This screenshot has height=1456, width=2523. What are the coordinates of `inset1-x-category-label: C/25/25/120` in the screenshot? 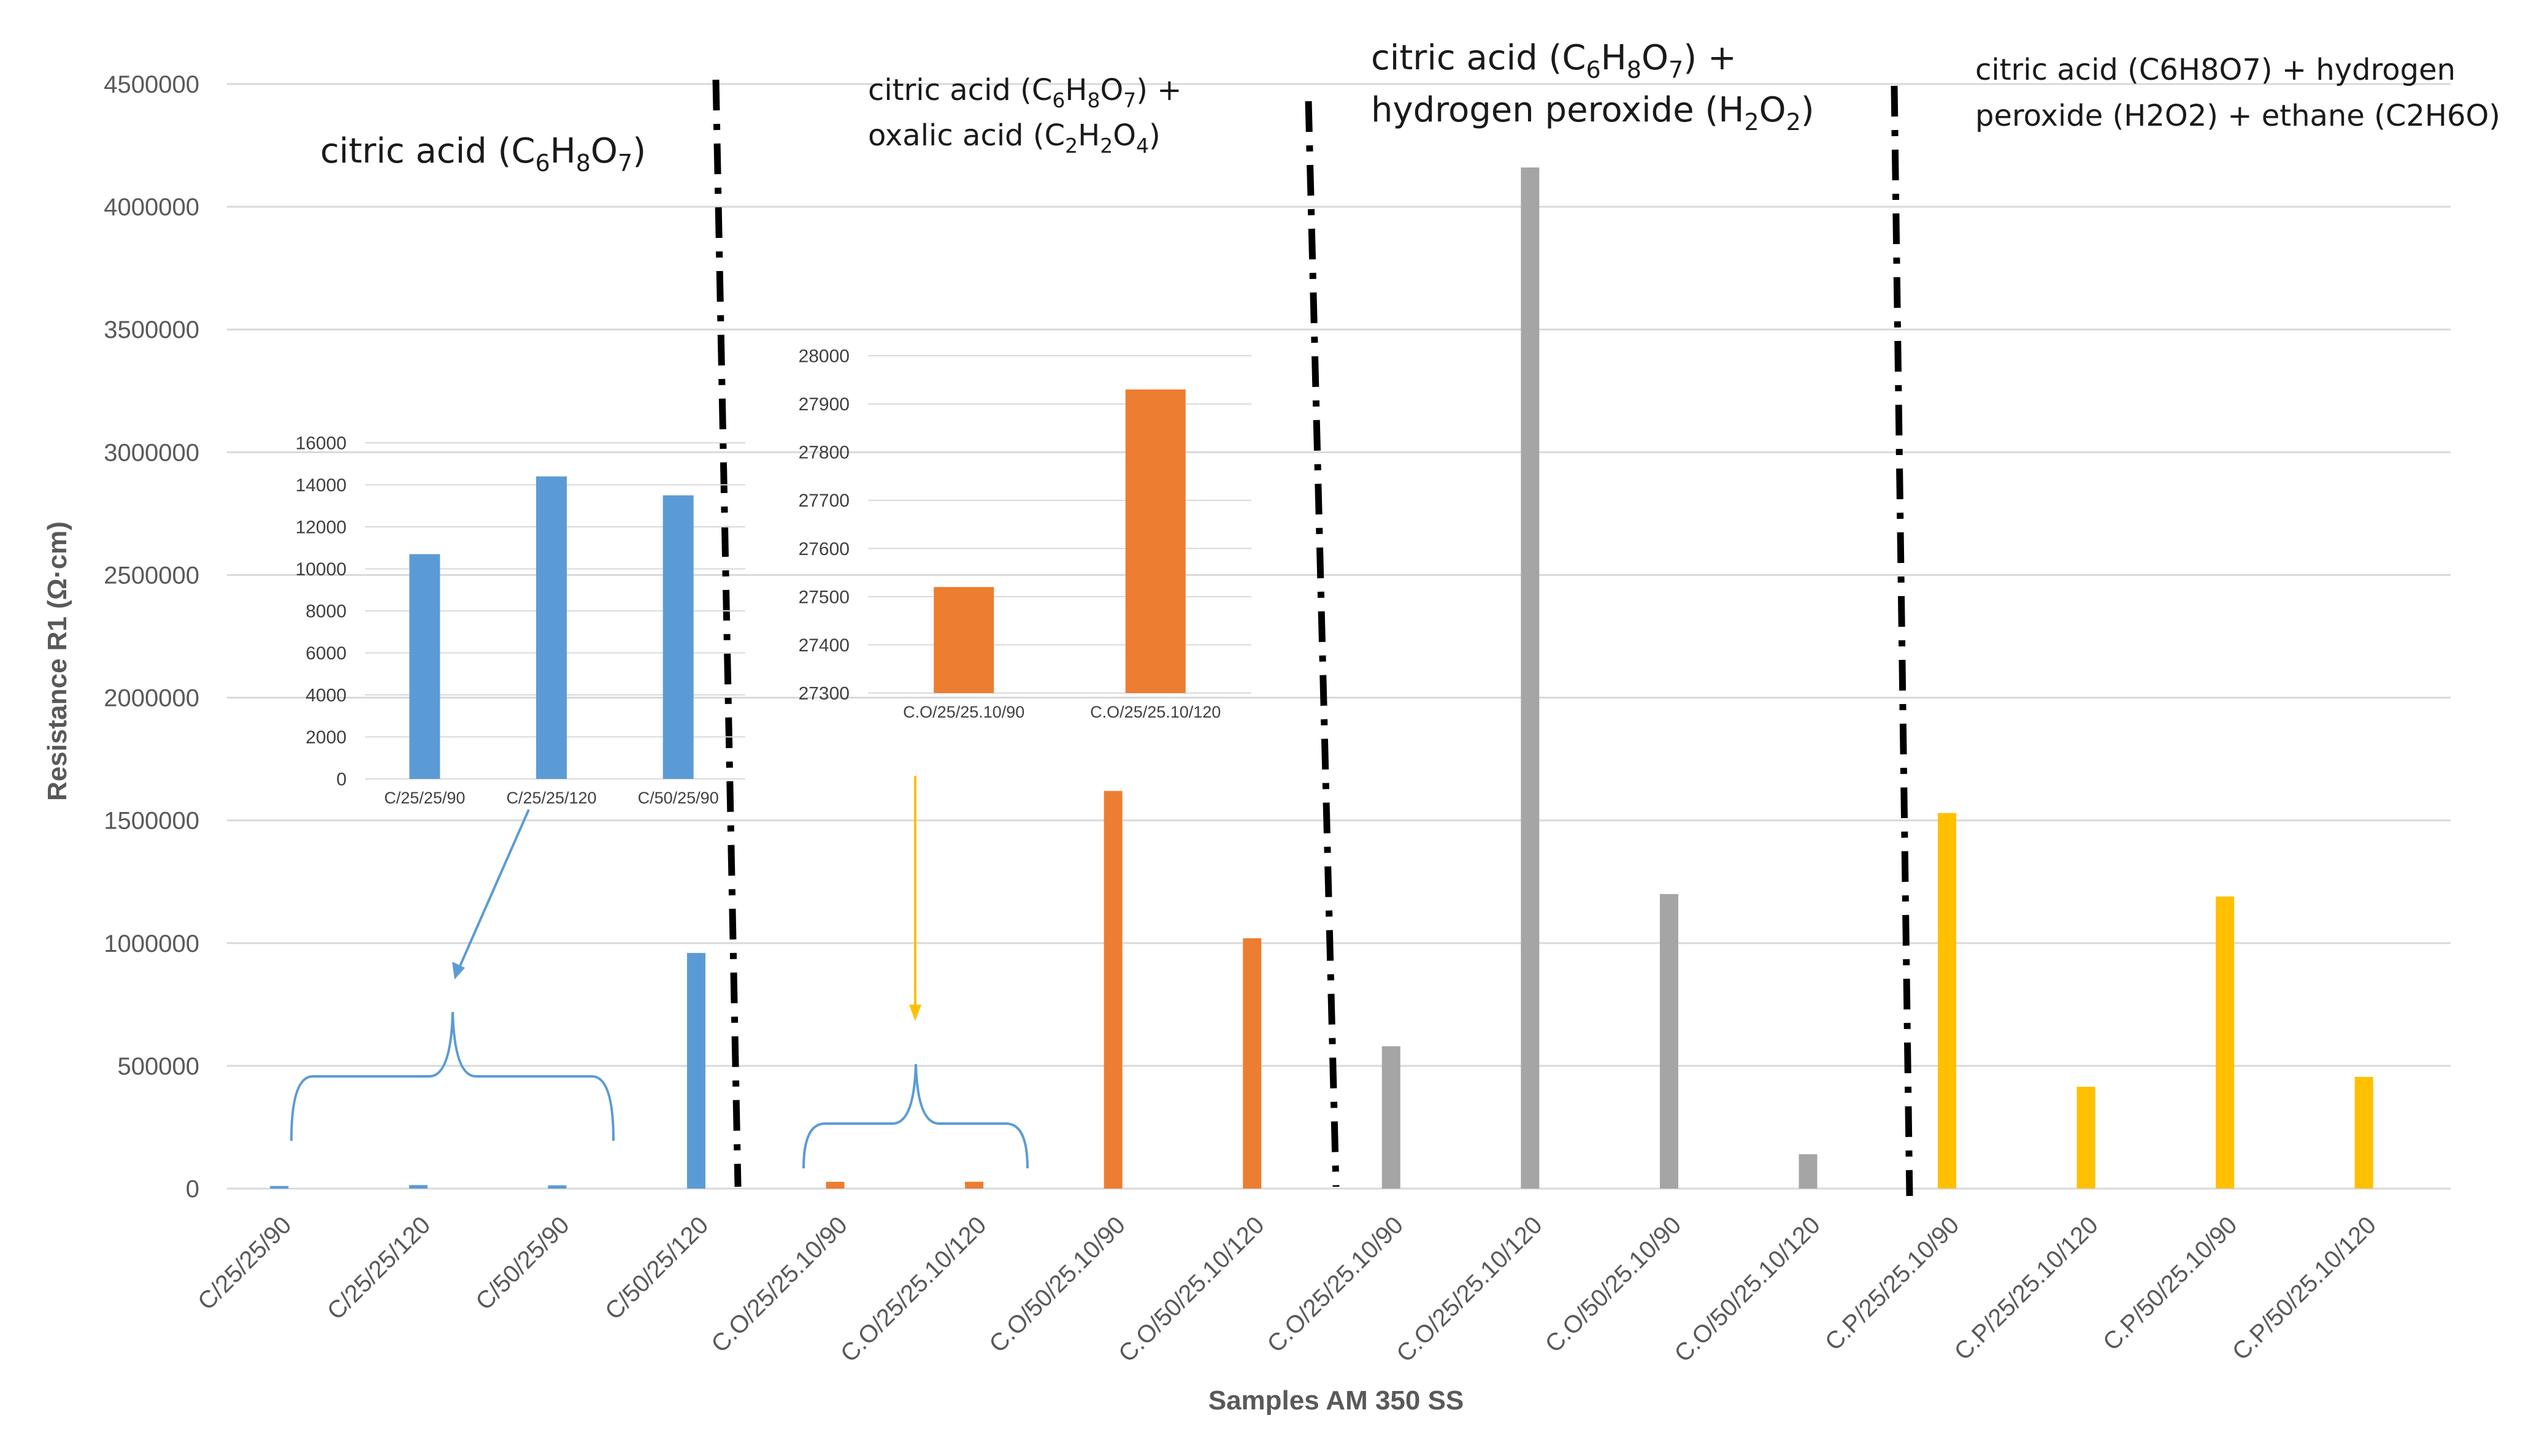 It's located at (551, 798).